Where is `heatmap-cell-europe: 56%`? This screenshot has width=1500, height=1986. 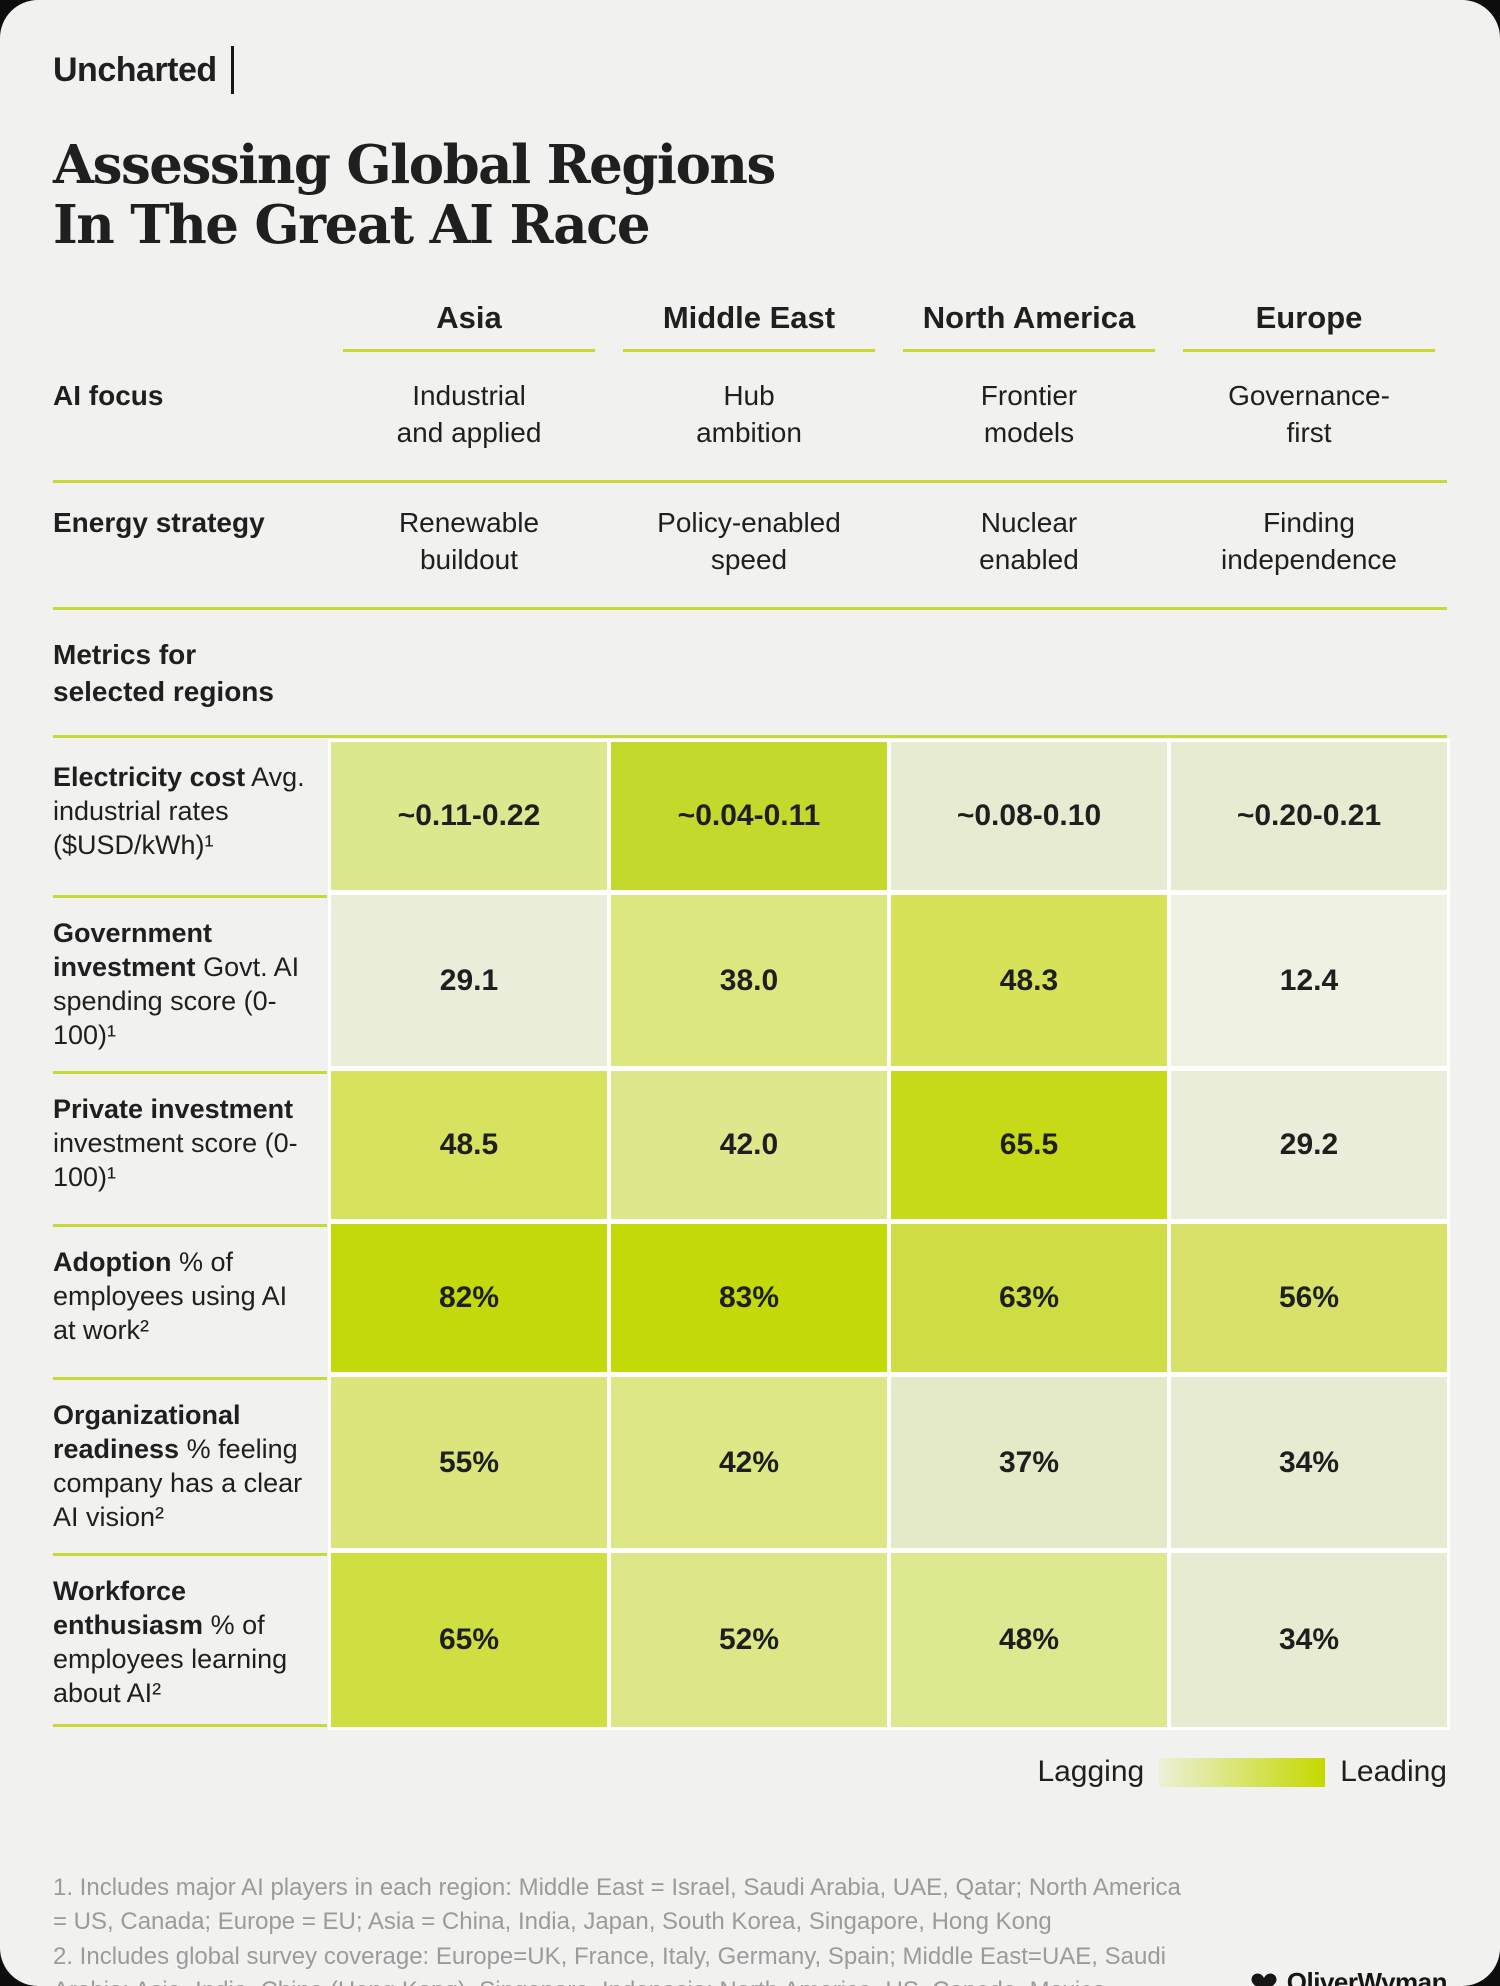
heatmap-cell-europe: 56% is located at coordinates (1309, 1298).